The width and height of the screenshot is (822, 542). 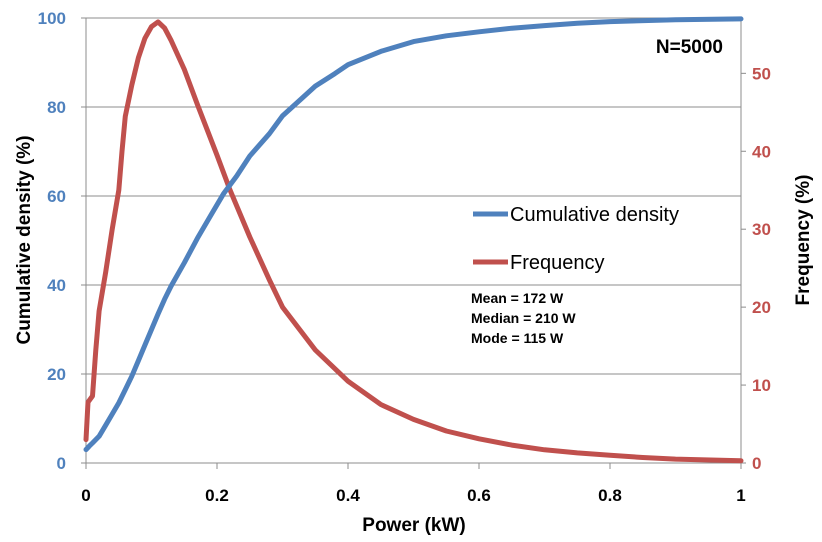 What do you see at coordinates (761, 307) in the screenshot?
I see `y-right-tick-label-2: 20` at bounding box center [761, 307].